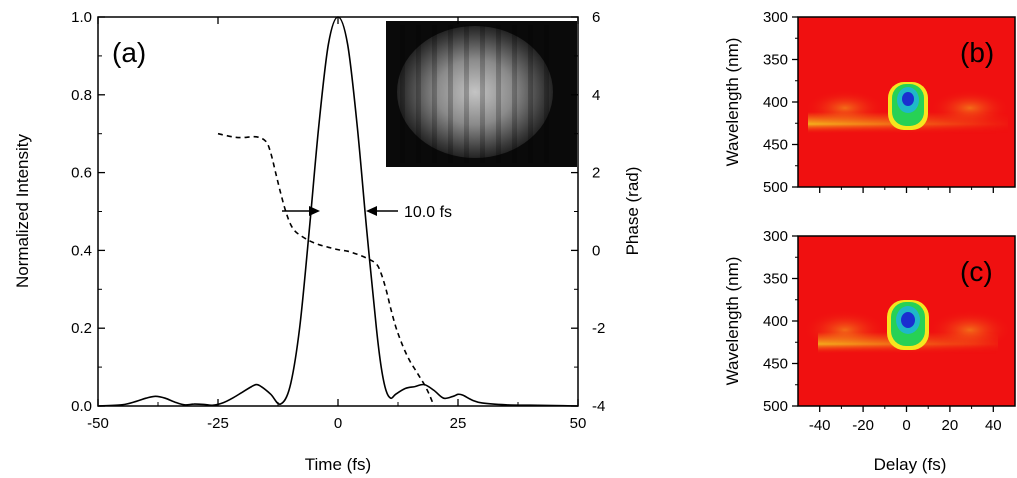 The height and width of the screenshot is (478, 1017). Describe the element at coordinates (218, 423) in the screenshot. I see `x-tick-label-a: -25` at that location.